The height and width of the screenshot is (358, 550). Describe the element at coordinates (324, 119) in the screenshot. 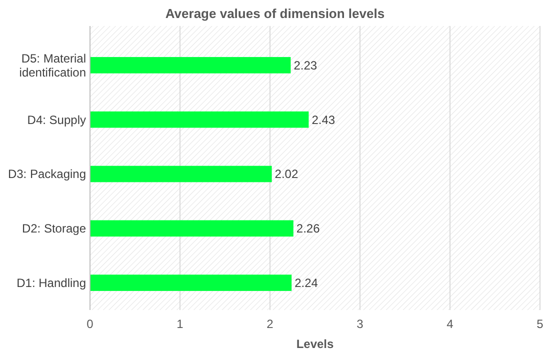

I see `data-label: 2.43` at that location.